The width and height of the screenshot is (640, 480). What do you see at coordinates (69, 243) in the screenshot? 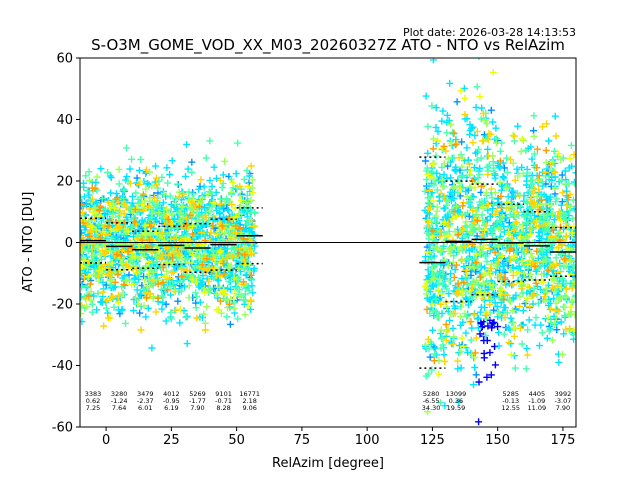
I see `y-tick-label-3: 0` at bounding box center [69, 243].